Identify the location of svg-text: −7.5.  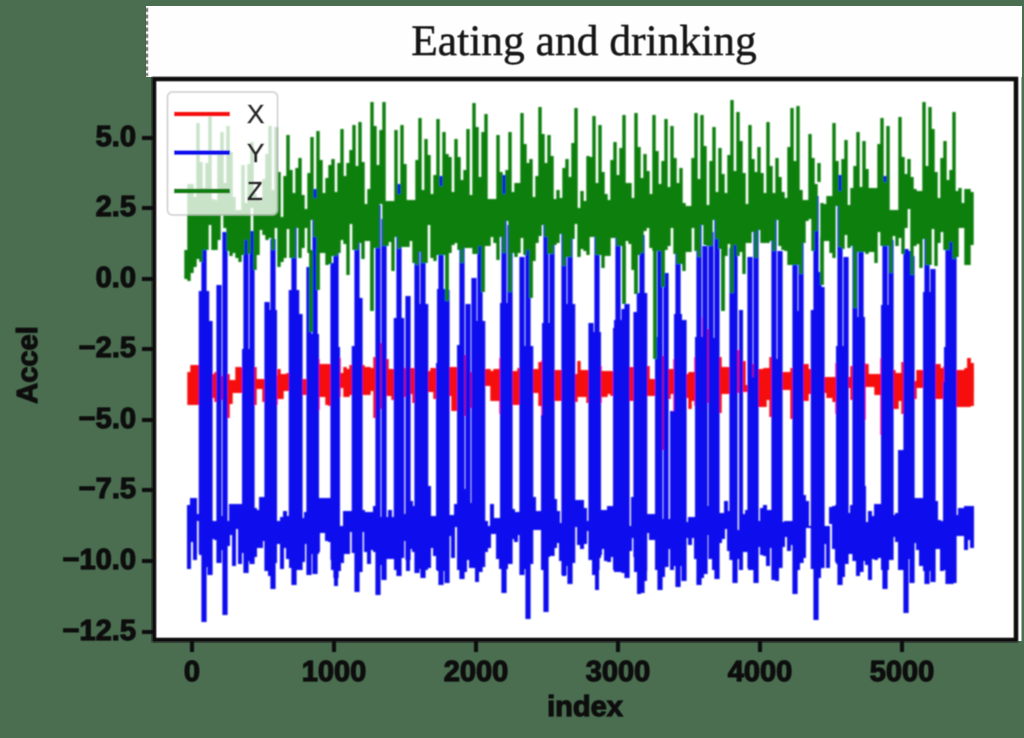
(107, 489).